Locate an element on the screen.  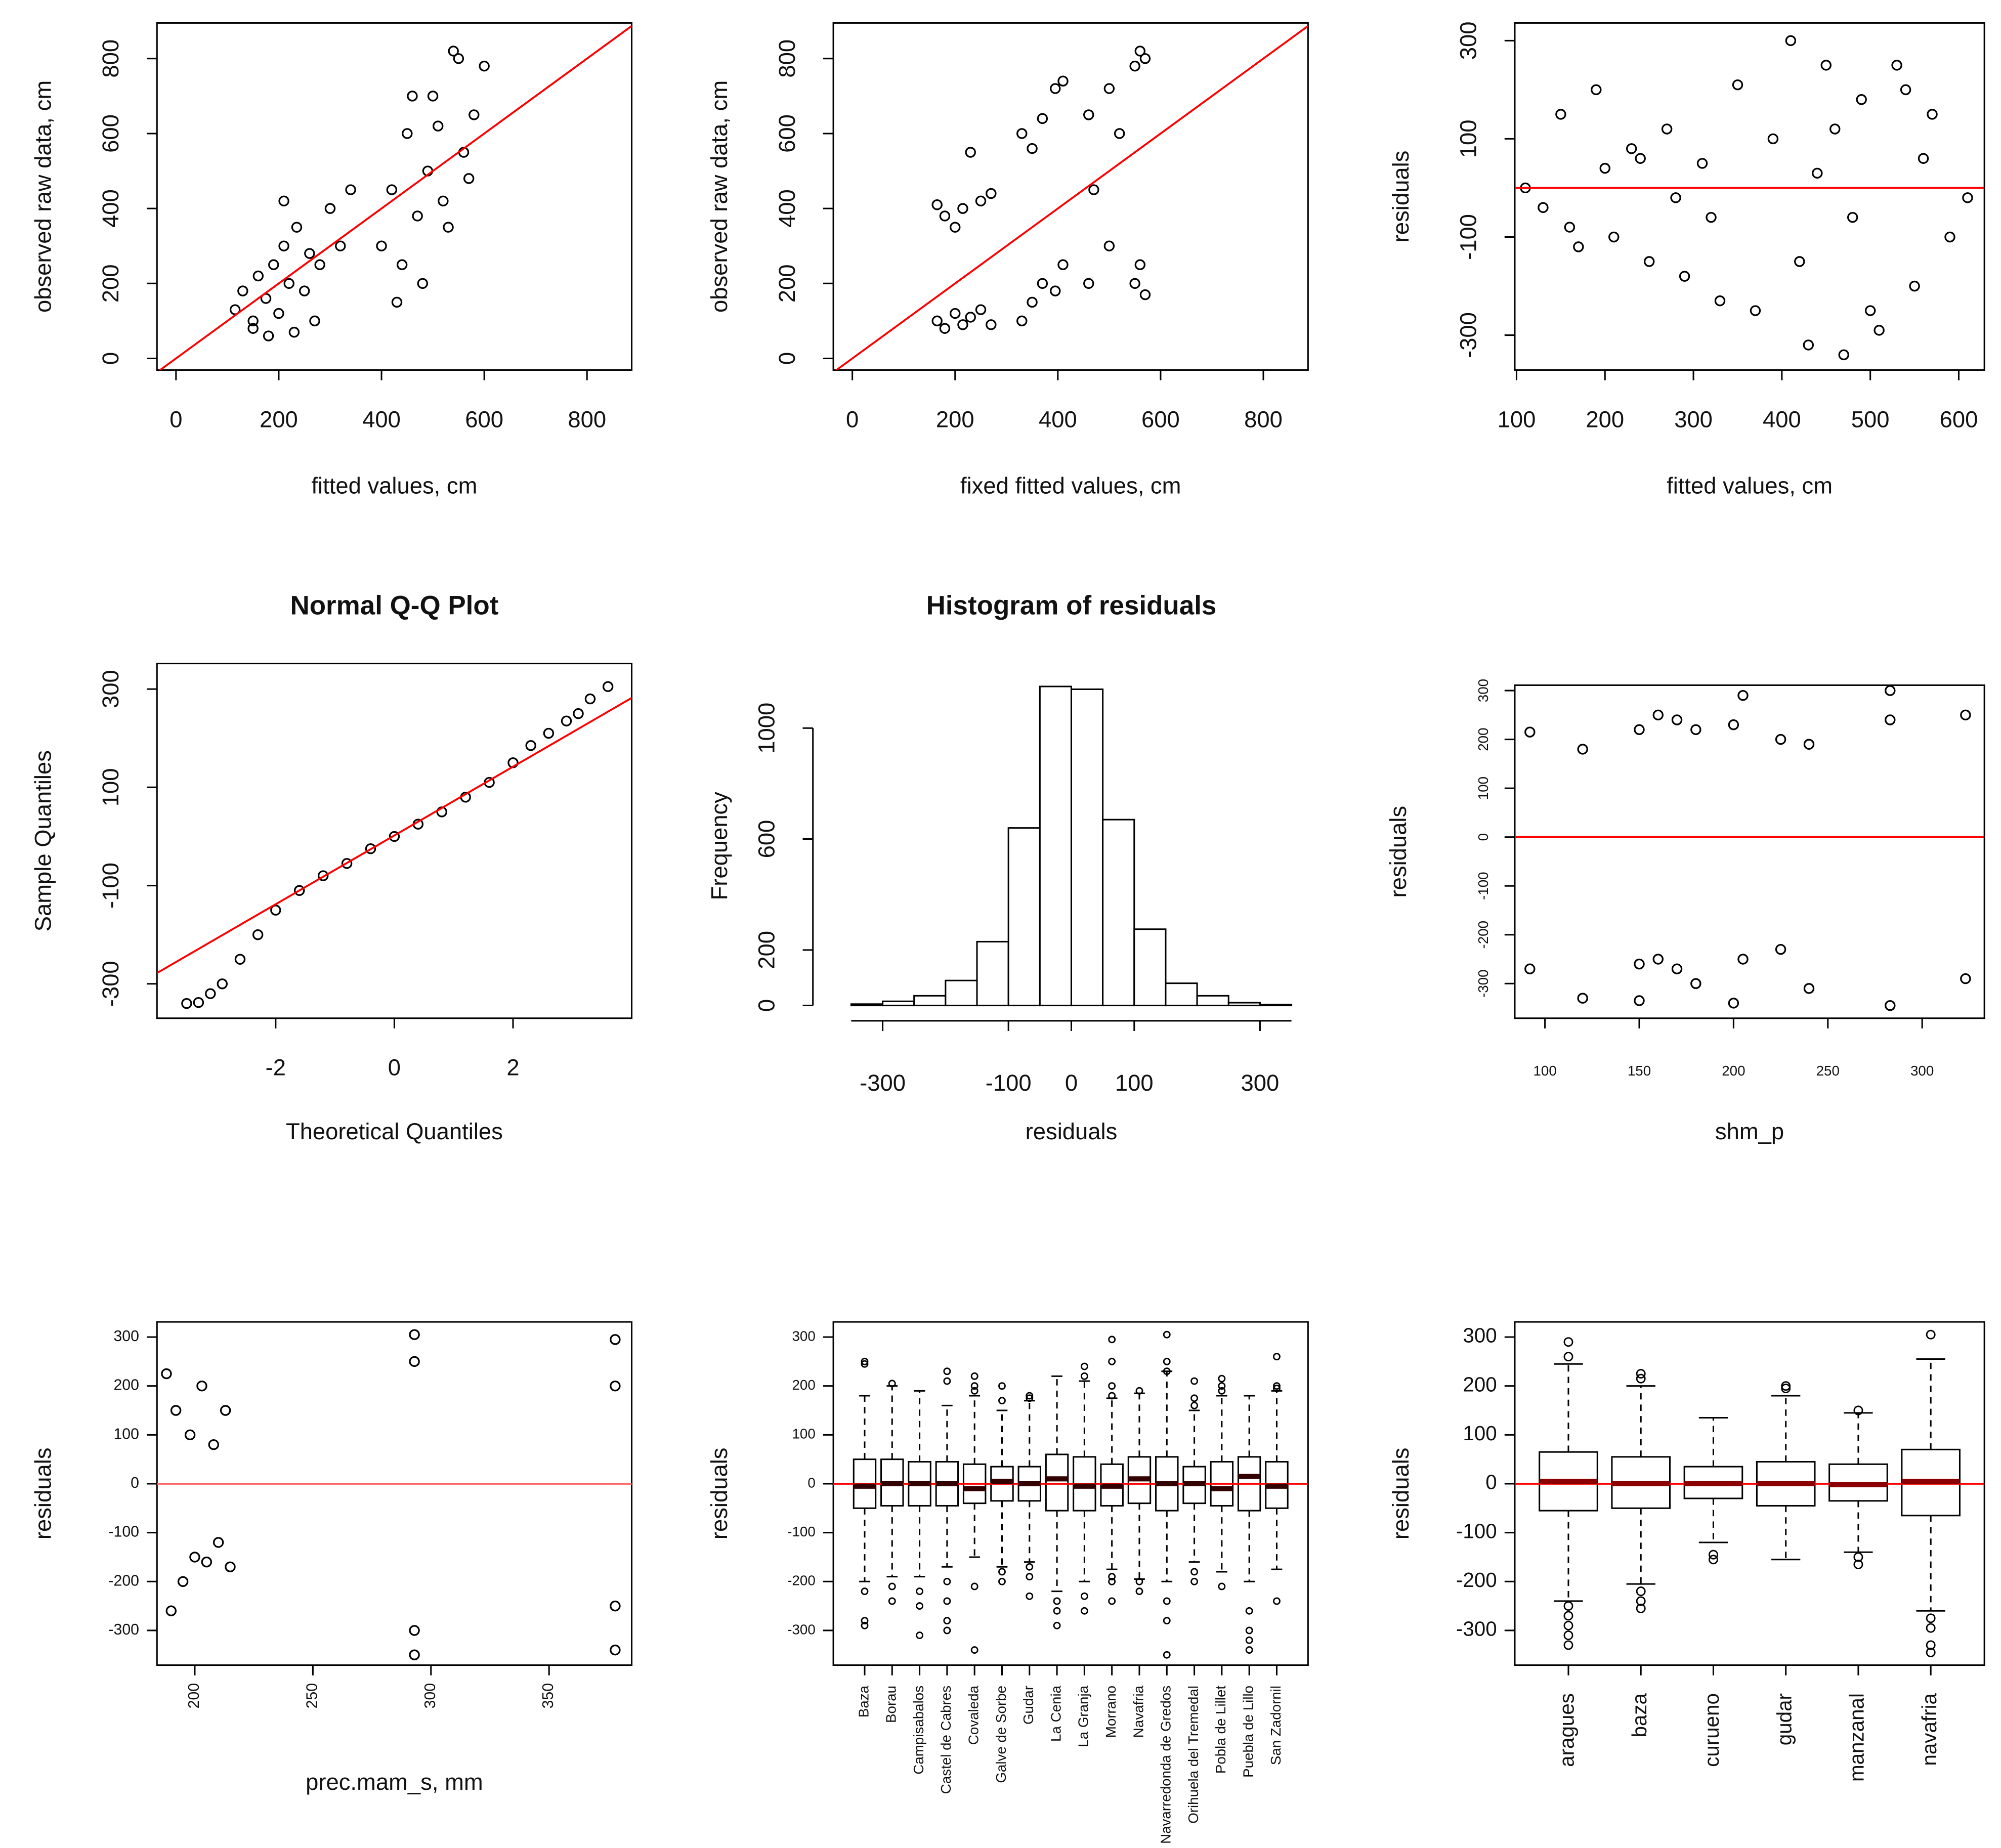
x-tick-label: Puebla de Lillo is located at coordinates (1248, 1732).